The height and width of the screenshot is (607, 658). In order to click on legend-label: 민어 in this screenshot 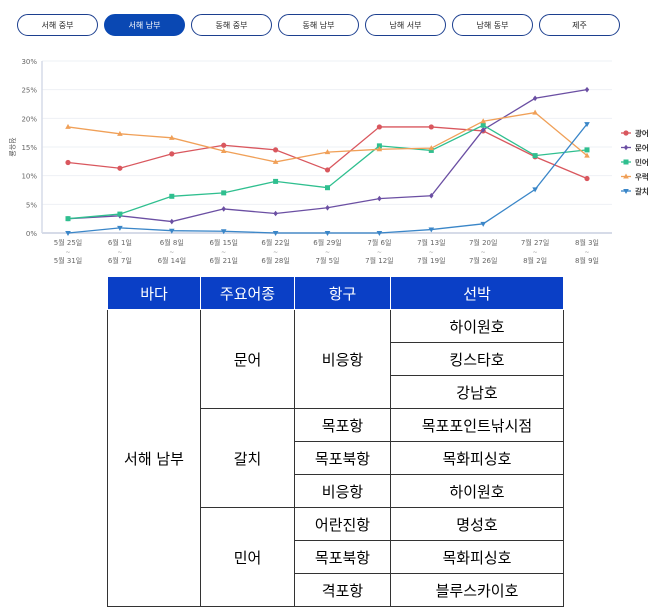, I will do `click(642, 162)`.